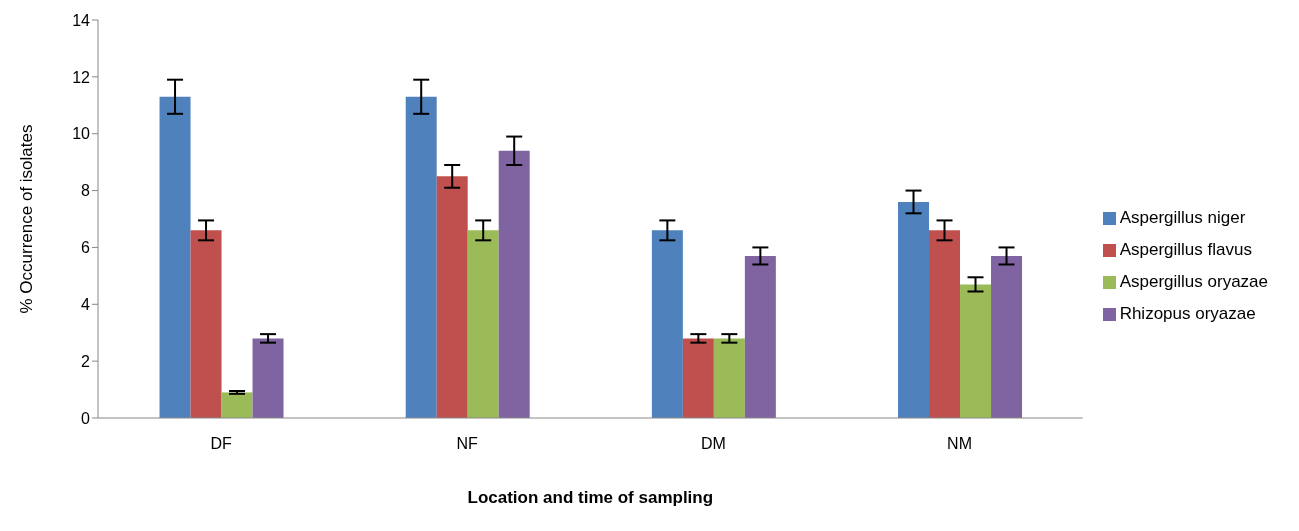  What do you see at coordinates (27, 219) in the screenshot?
I see `y-axis-title: % Occurrence of isolates` at bounding box center [27, 219].